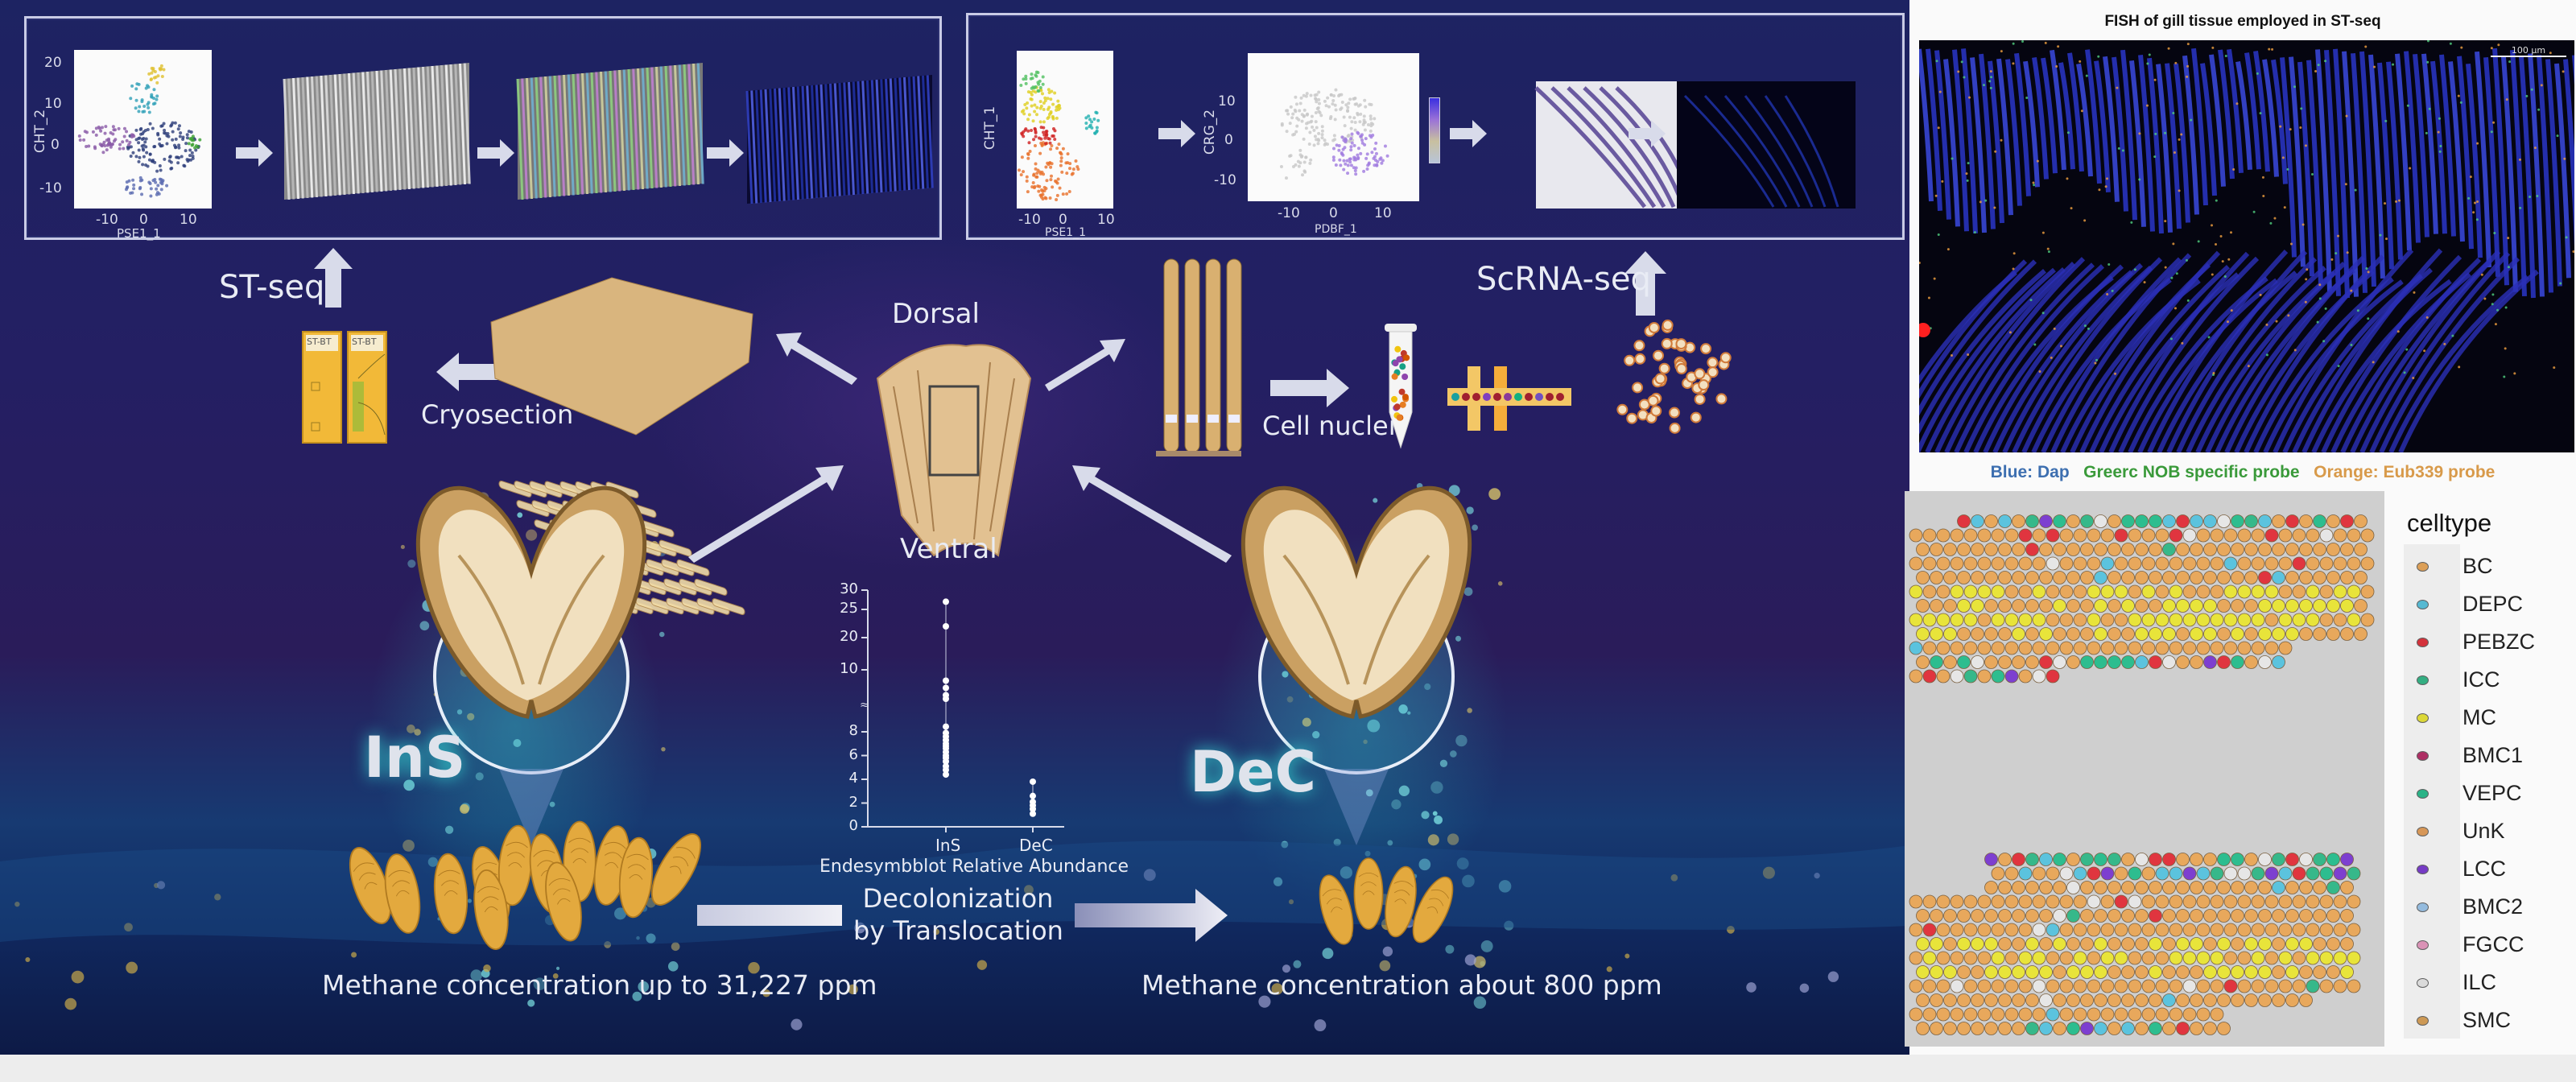 Image resolution: width=2576 pixels, height=1082 pixels. What do you see at coordinates (2039, 676) in the screenshot?
I see `spot-ilc` at bounding box center [2039, 676].